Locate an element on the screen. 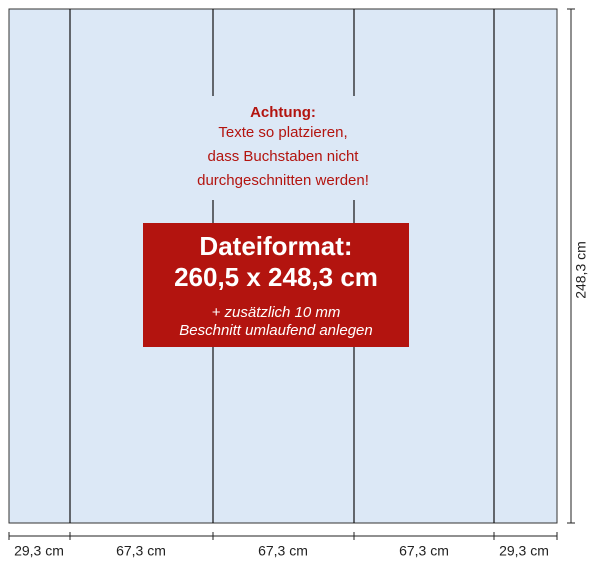 Image resolution: width=590 pixels, height=562 pixels. notice-line: durchgeschnitten werden! is located at coordinates (283, 180).